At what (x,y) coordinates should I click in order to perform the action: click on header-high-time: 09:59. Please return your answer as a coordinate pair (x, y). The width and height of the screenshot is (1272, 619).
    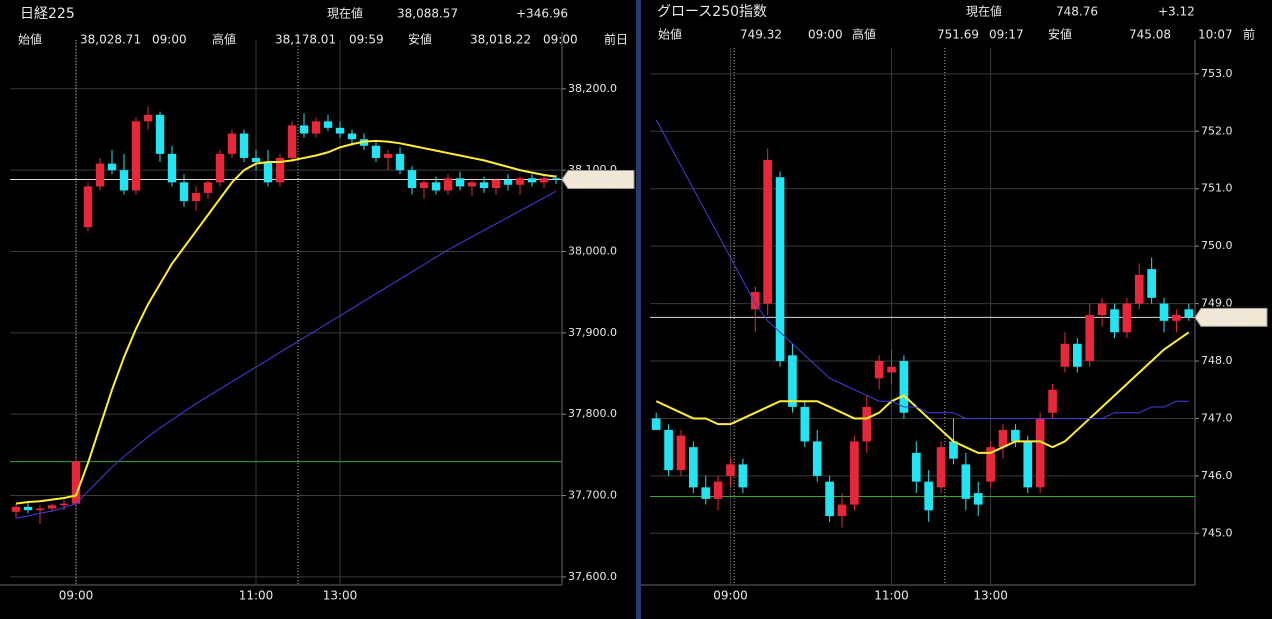
    Looking at the image, I should click on (366, 40).